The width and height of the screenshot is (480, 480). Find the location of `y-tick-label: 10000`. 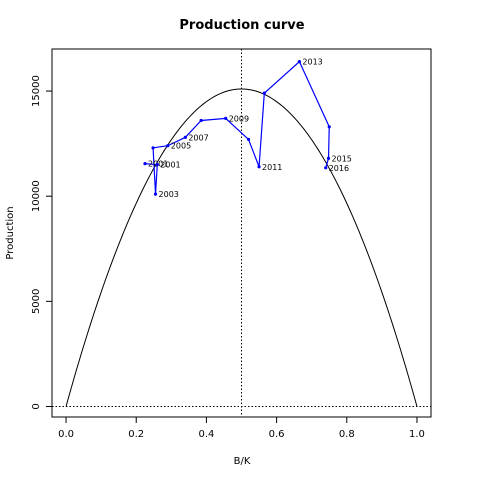

y-tick-label: 10000 is located at coordinates (36, 196).